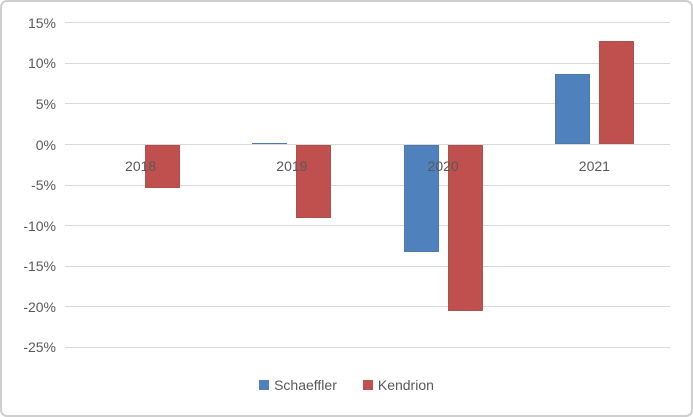 This screenshot has height=417, width=693. I want to click on chart-legend: Schaeffler Kendrion, so click(346, 385).